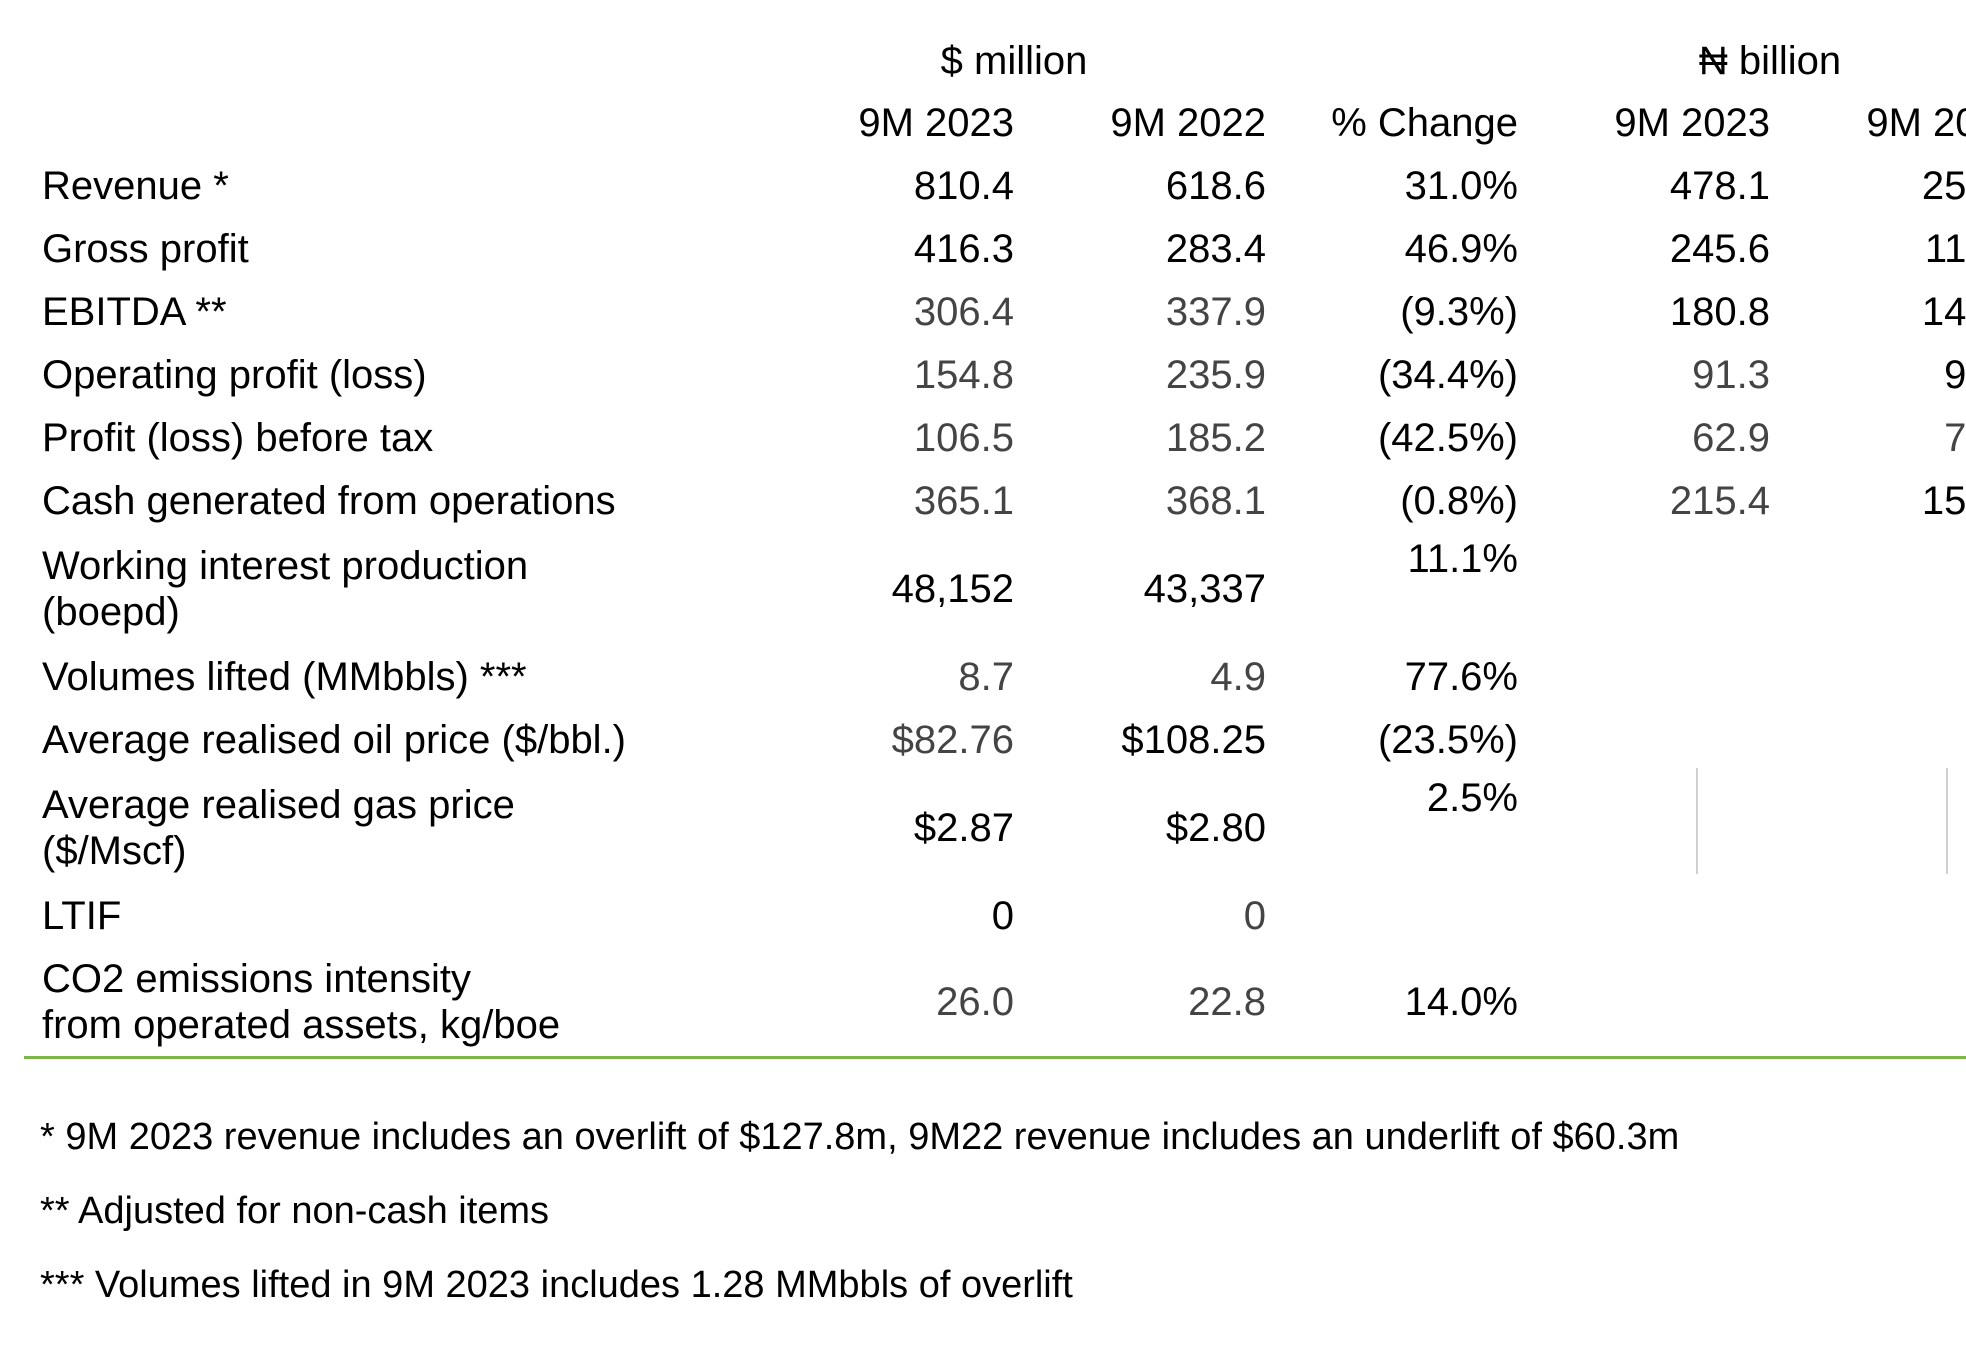 Image resolution: width=1966 pixels, height=1346 pixels. Describe the element at coordinates (1215, 374) in the screenshot. I see `usd-2022-value: 235.9` at that location.